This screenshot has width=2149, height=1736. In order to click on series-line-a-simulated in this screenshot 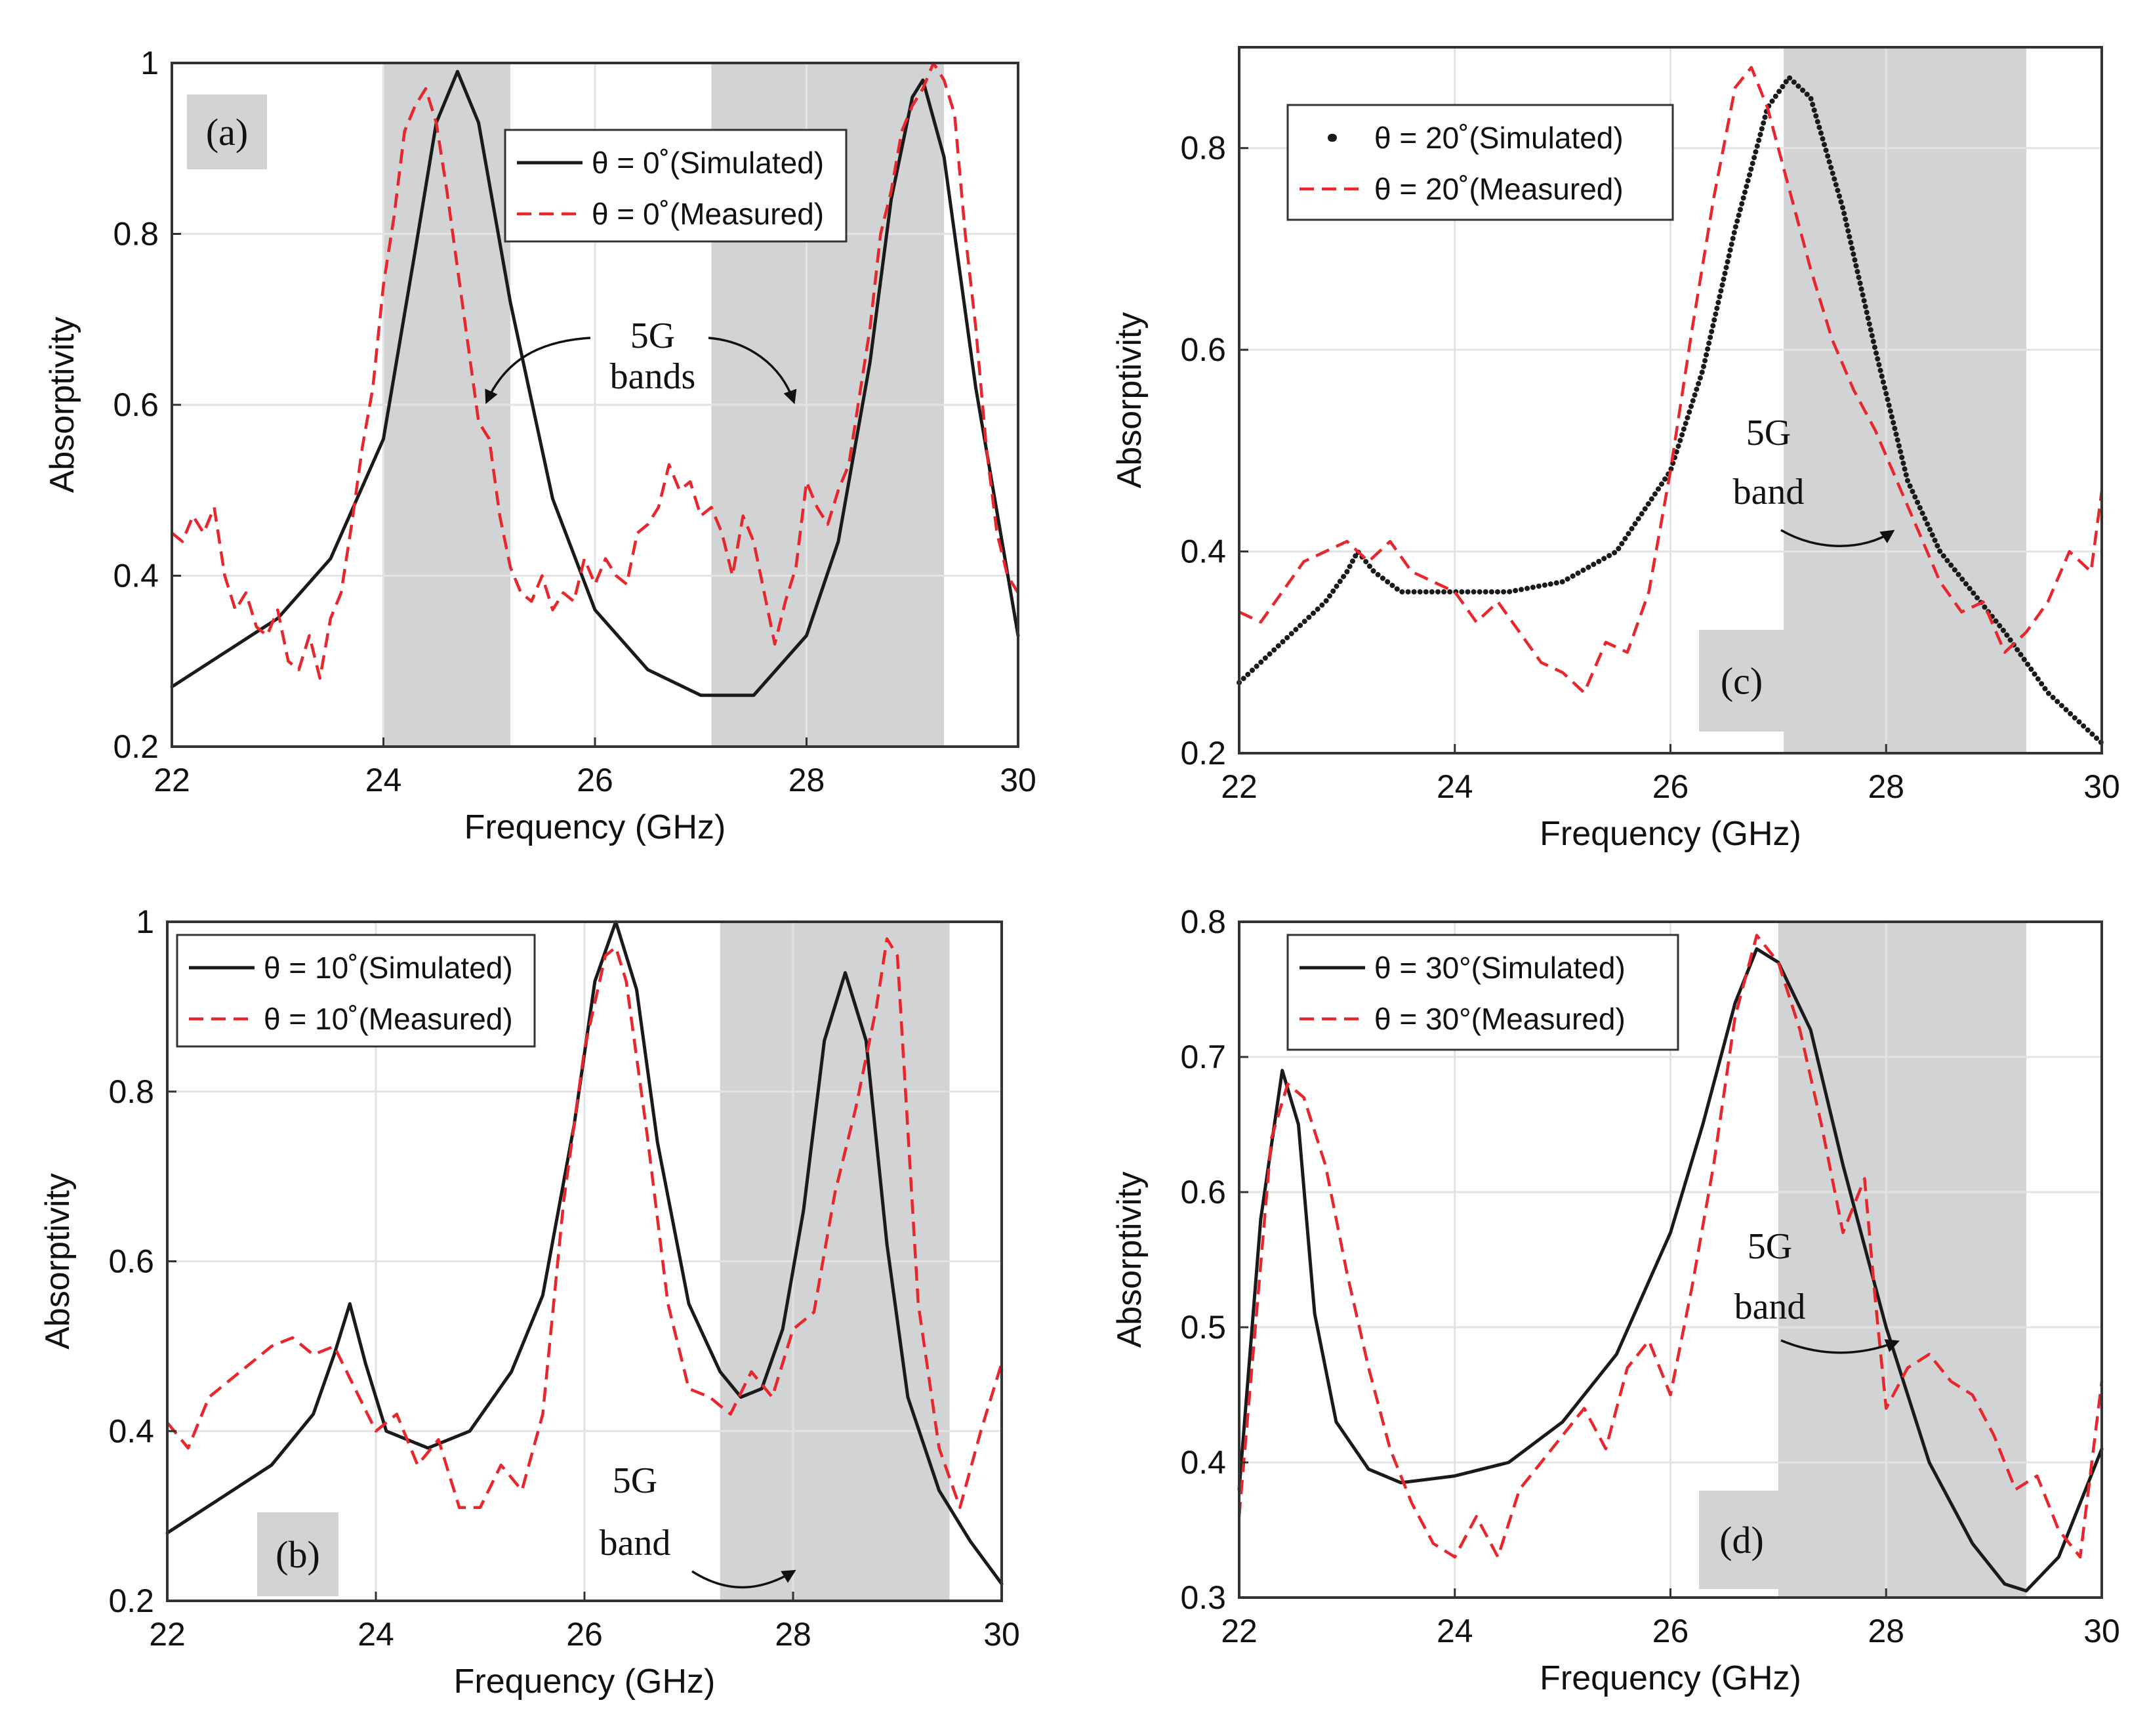, I will do `click(595, 383)`.